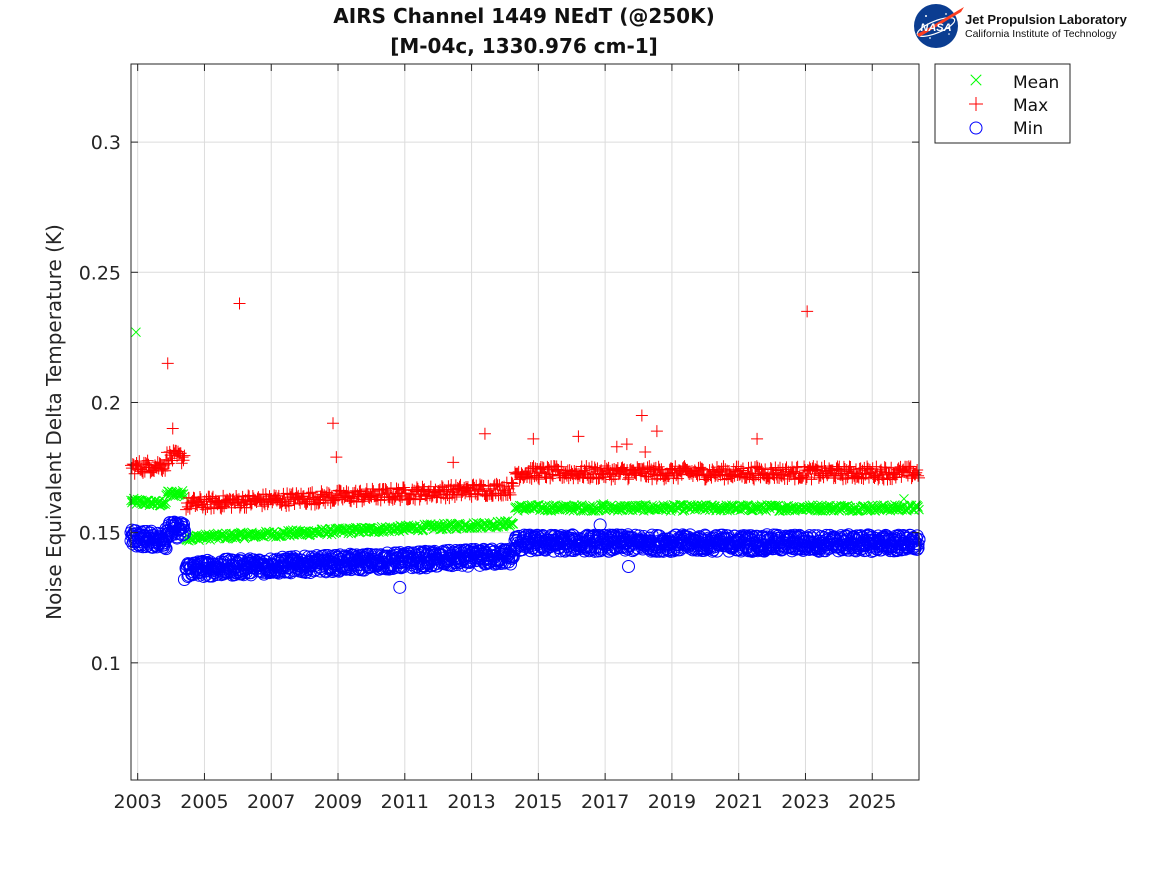  What do you see at coordinates (538, 802) in the screenshot?
I see `x-tick-label: 2015` at bounding box center [538, 802].